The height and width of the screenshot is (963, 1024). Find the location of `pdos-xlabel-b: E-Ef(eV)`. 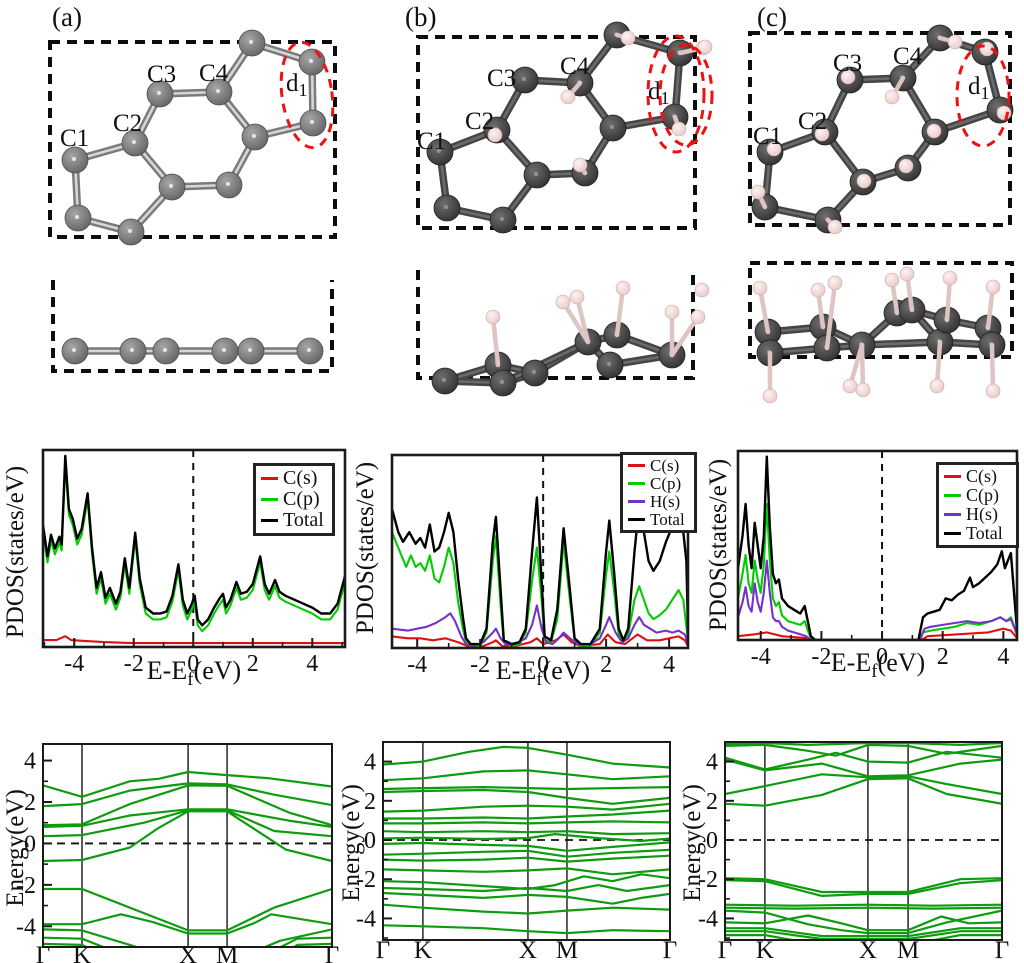

pdos-xlabel-b: E-Ef(eV) is located at coordinates (543, 673).